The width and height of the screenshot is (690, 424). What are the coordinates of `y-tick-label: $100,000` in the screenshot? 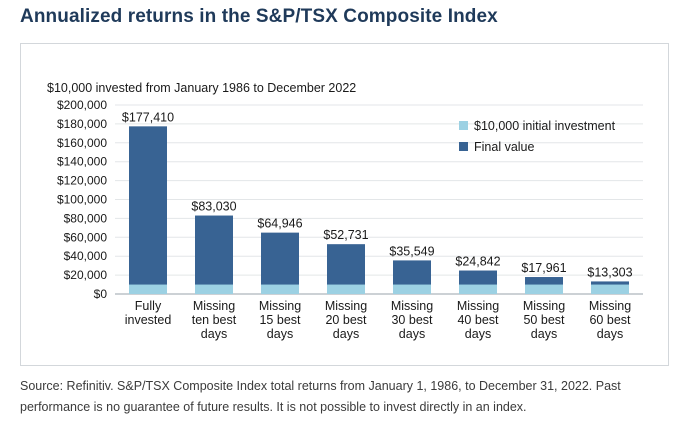 It's located at (82, 200).